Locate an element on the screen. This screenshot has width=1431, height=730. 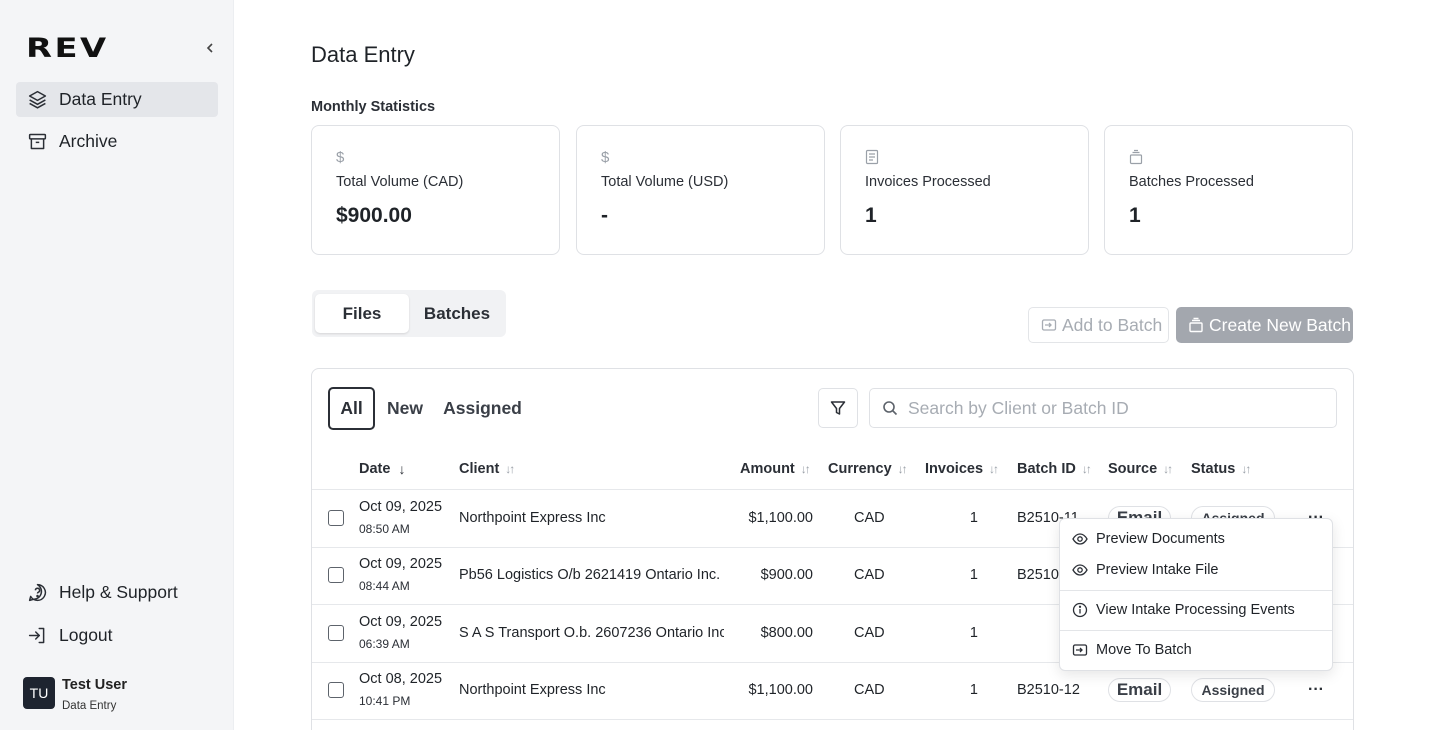
menu-item-preview-intake-file: Preview Intake File is located at coordinates (1196, 570).